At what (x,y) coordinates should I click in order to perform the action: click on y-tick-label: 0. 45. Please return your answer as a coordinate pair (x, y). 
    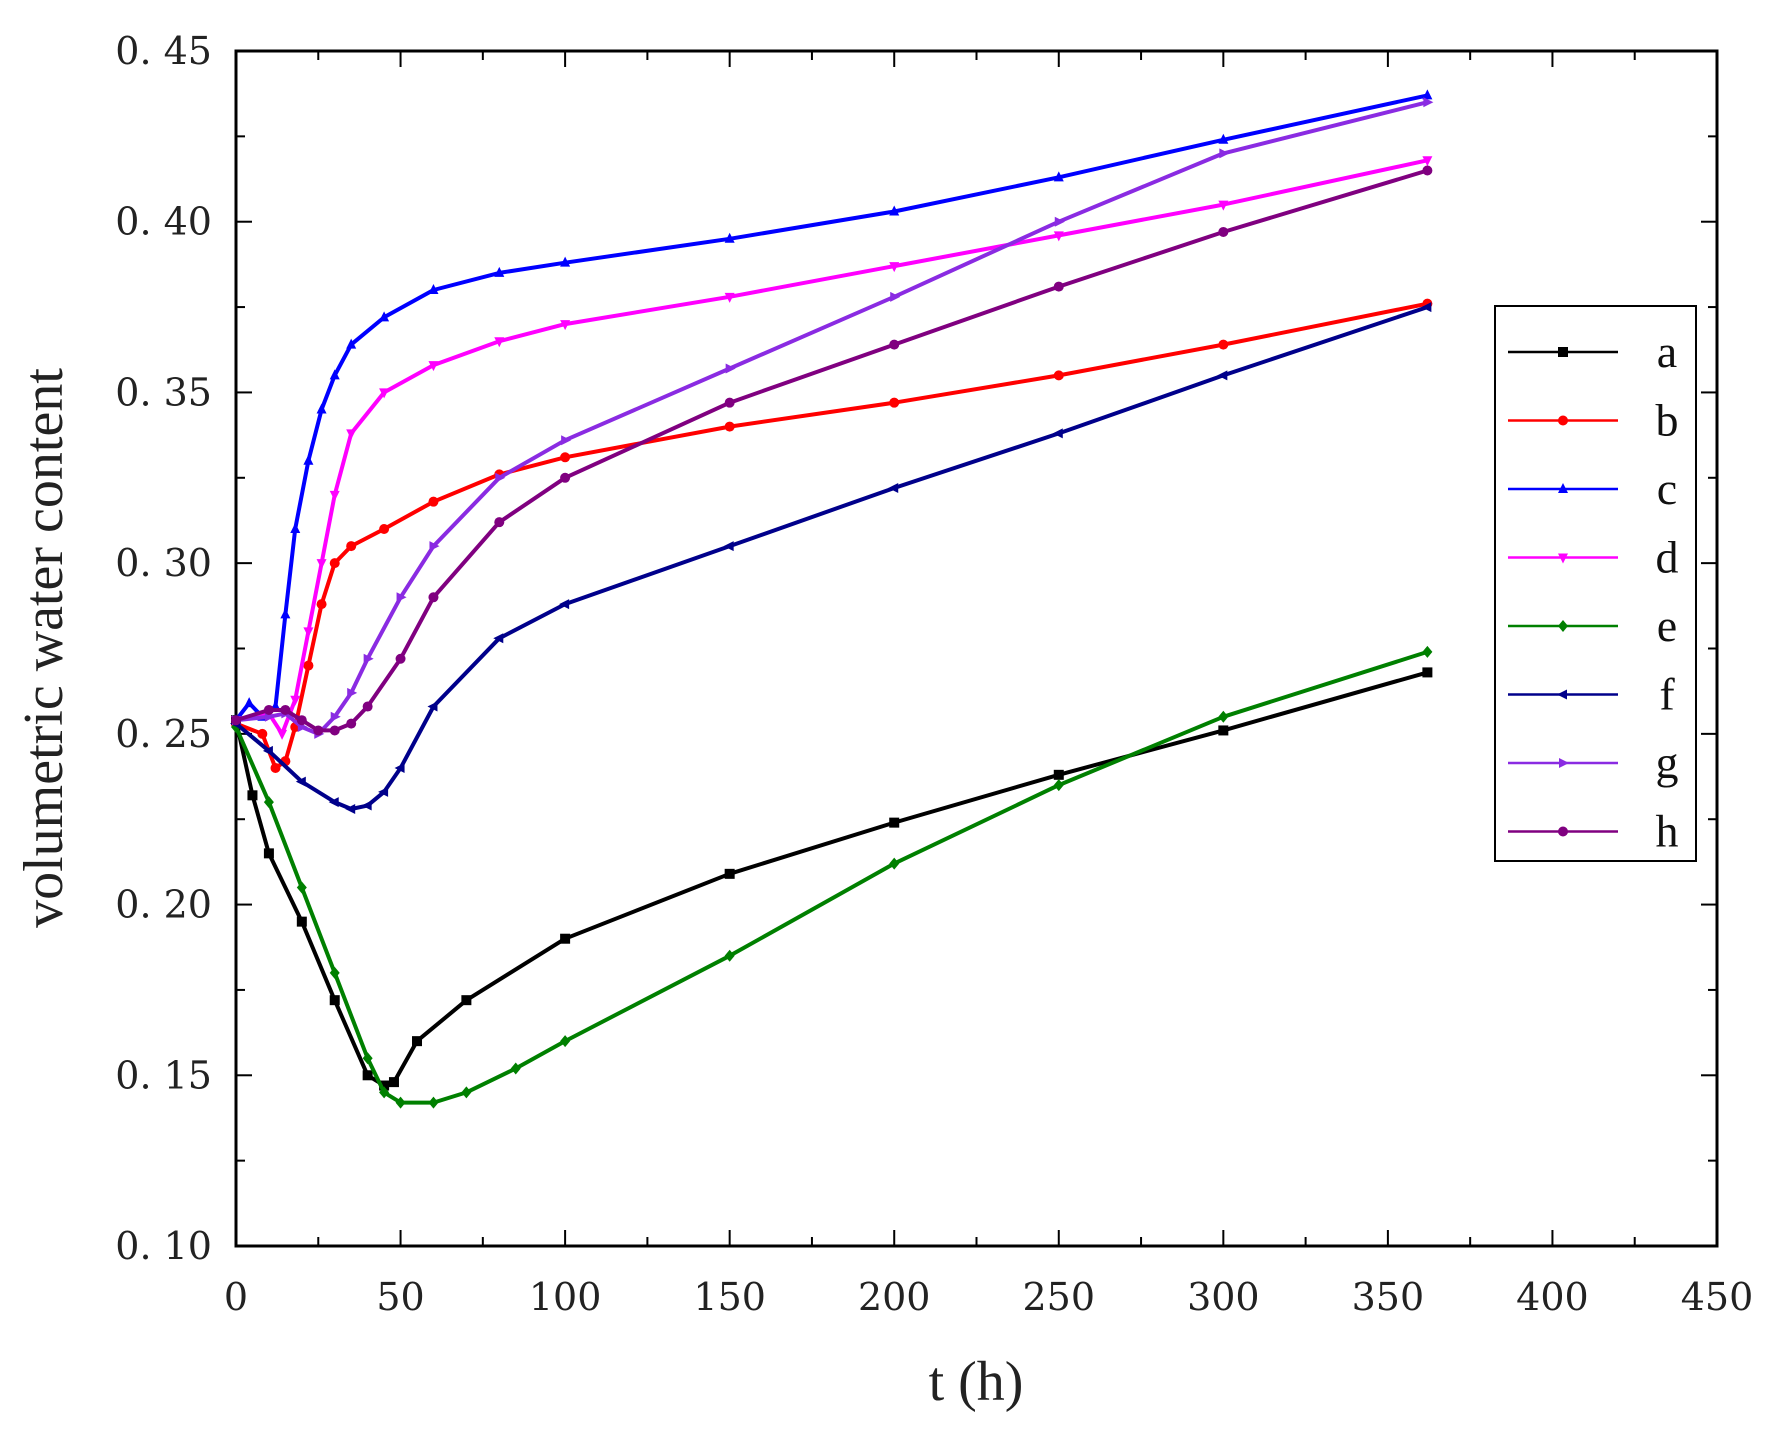
    Looking at the image, I should click on (163, 51).